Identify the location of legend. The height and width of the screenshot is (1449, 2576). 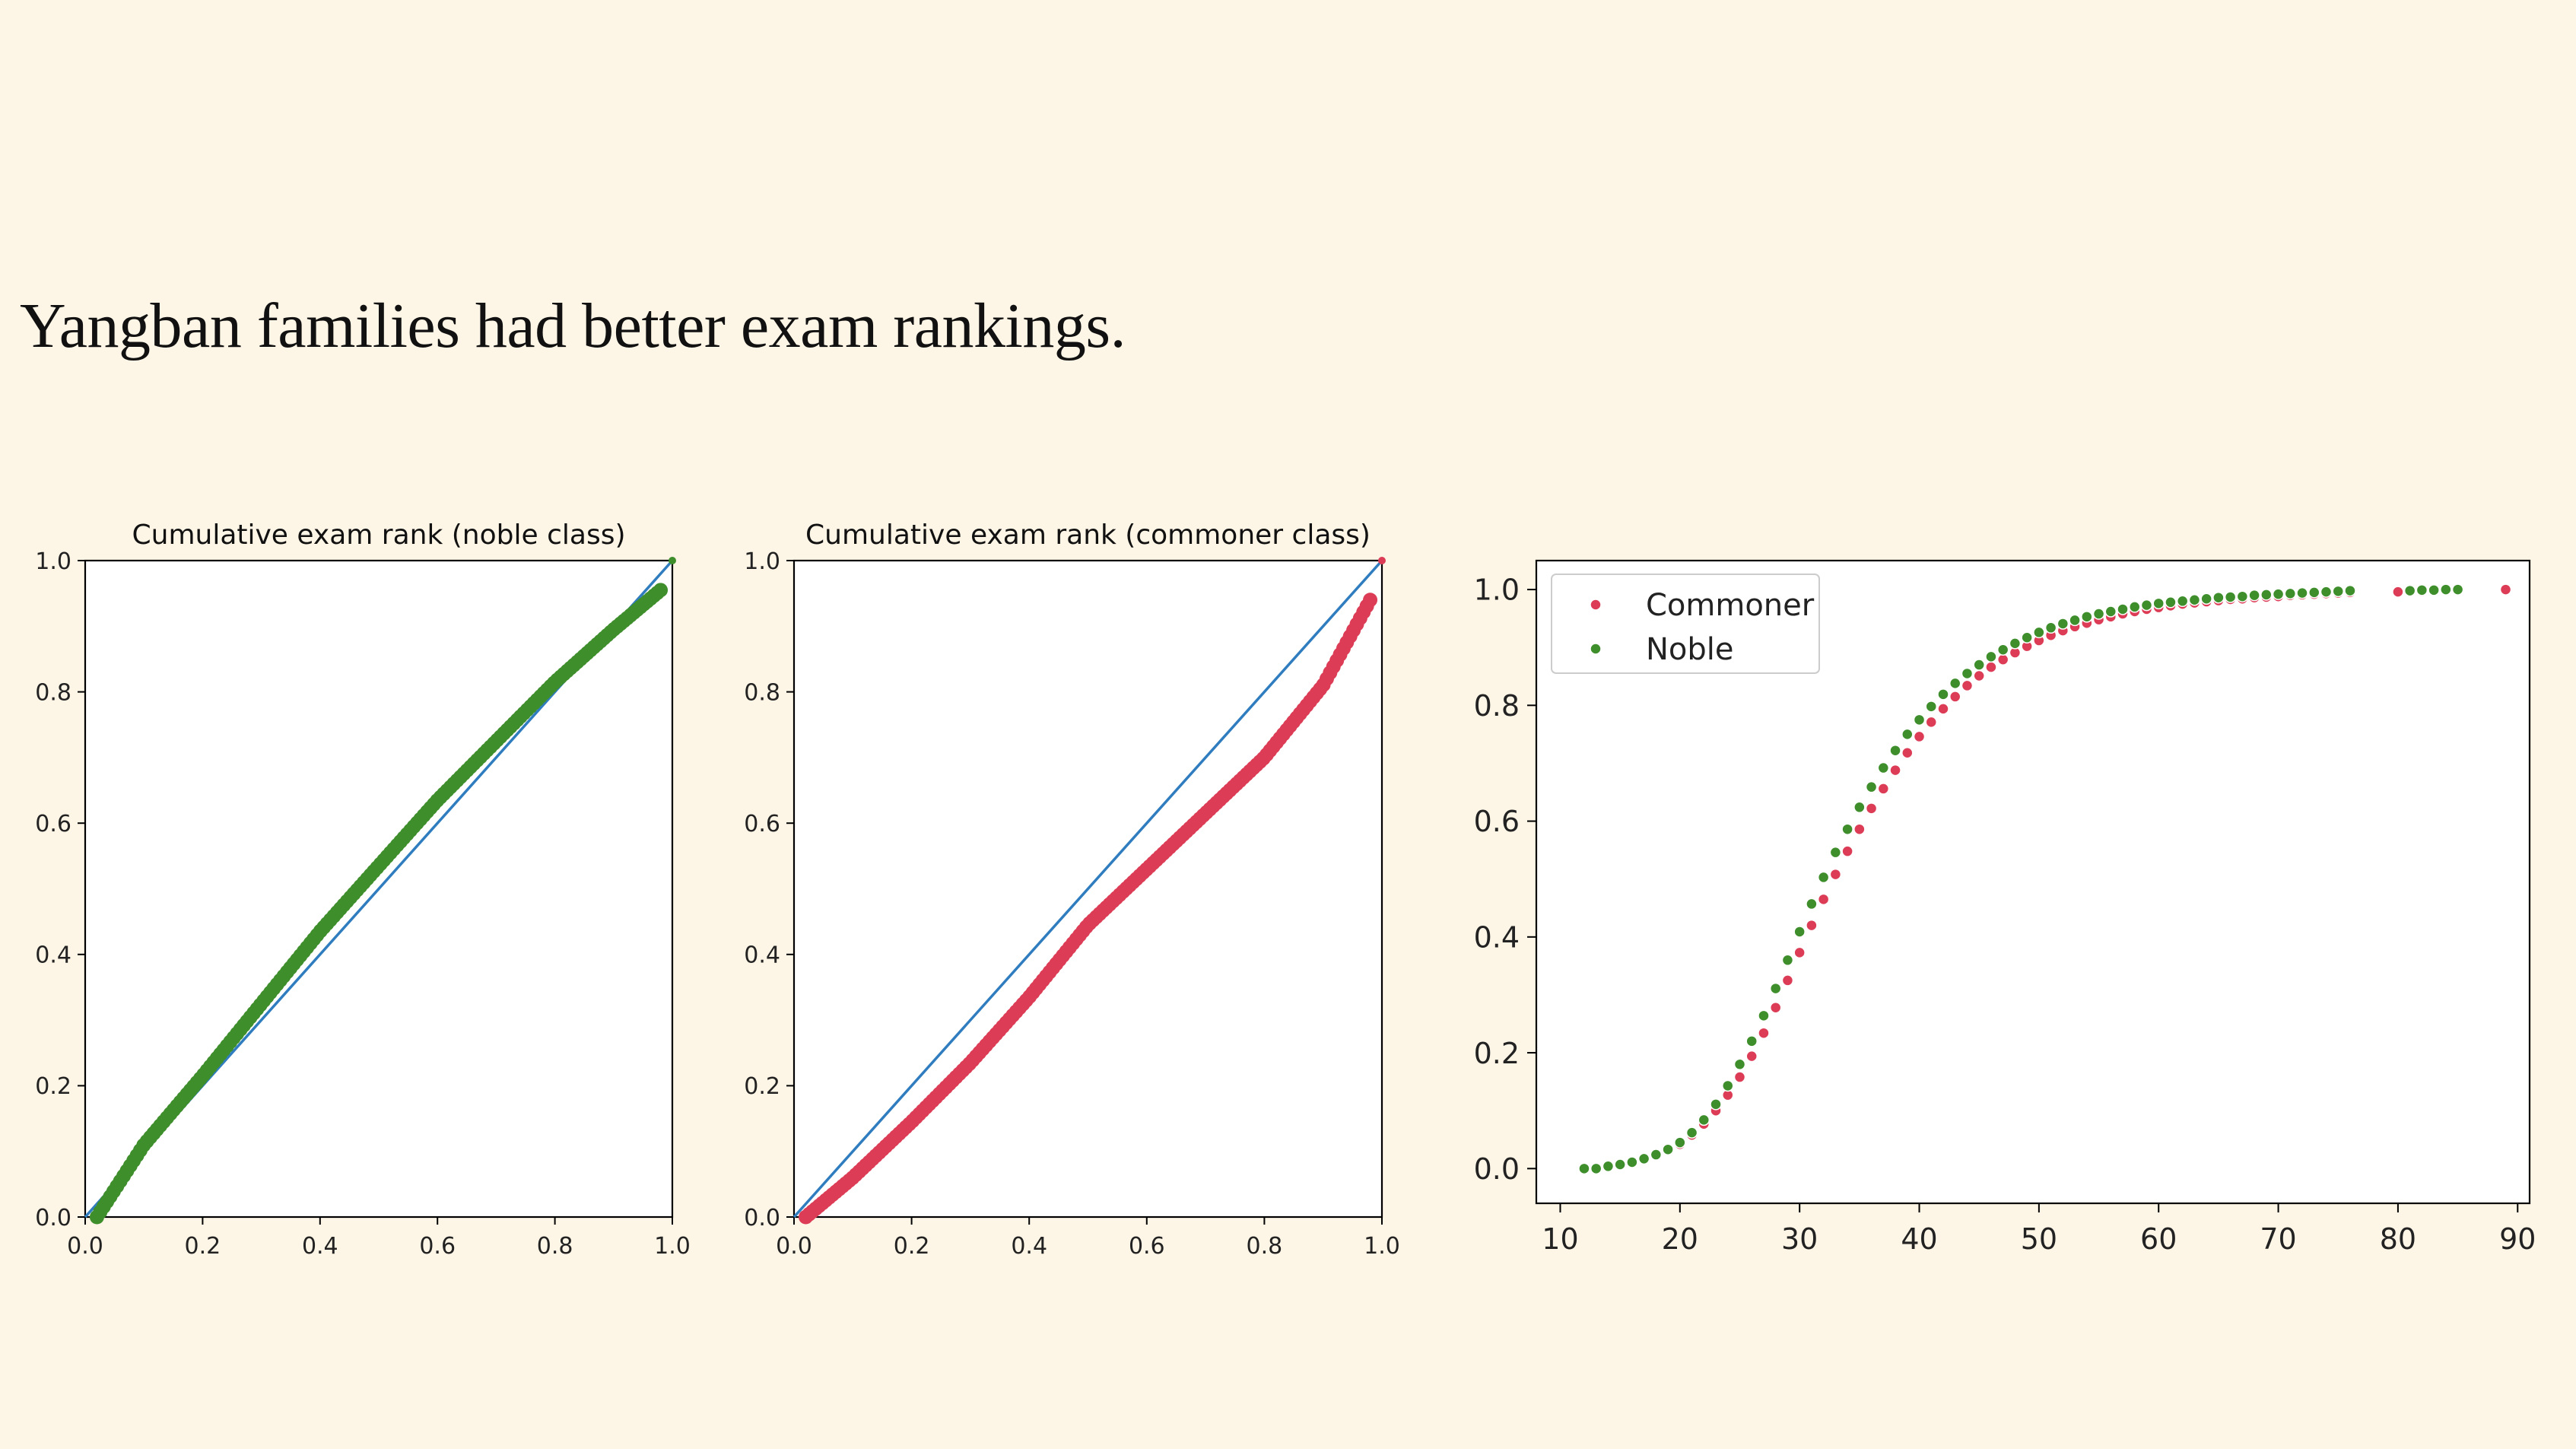
(1685, 624).